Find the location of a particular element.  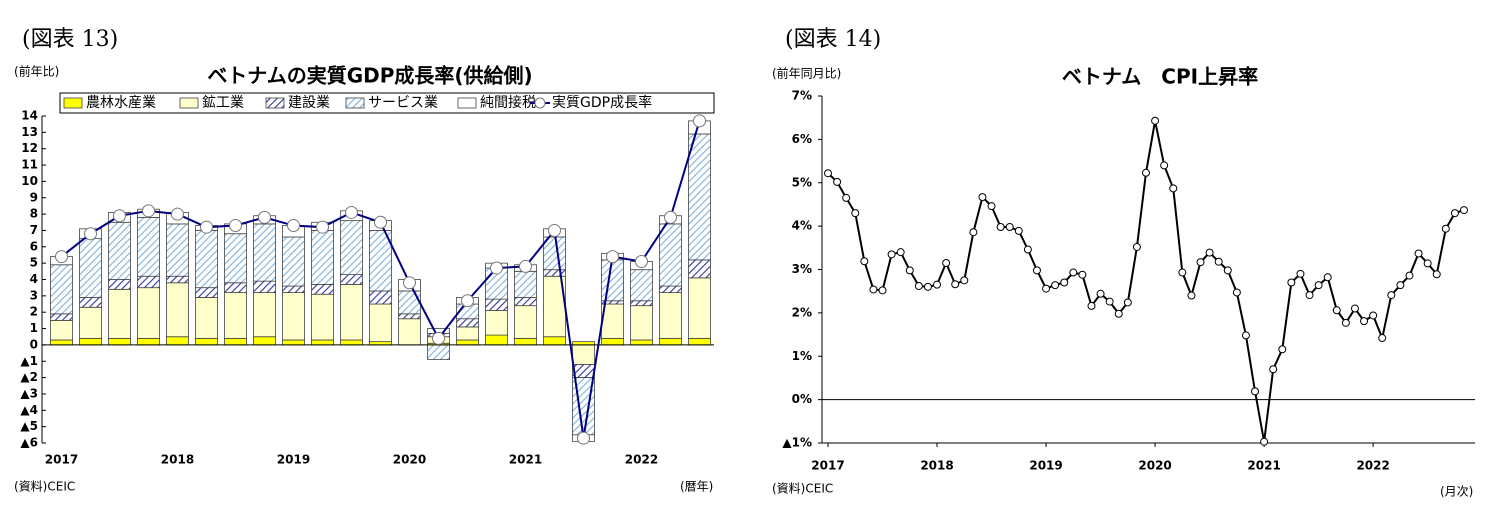

y-tick-label: 7% is located at coordinates (802, 96).